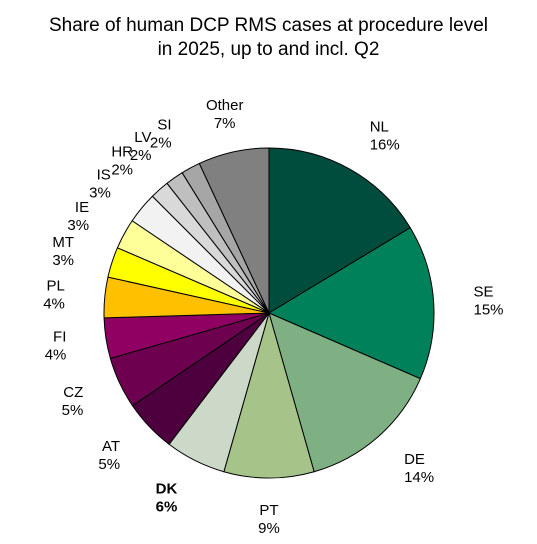  I want to click on slice-label-fi: FI, so click(59, 337).